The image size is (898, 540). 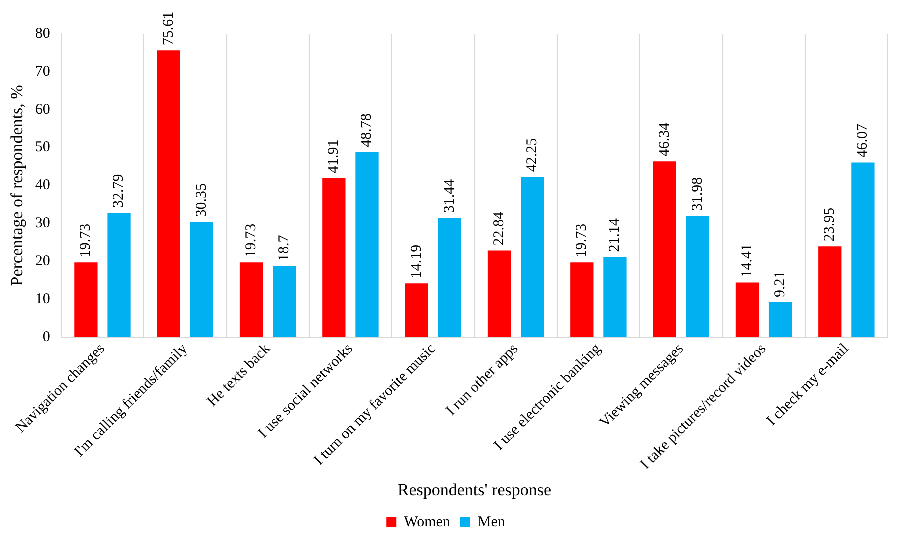 I want to click on y-tick-label: 50, so click(x=42, y=148).